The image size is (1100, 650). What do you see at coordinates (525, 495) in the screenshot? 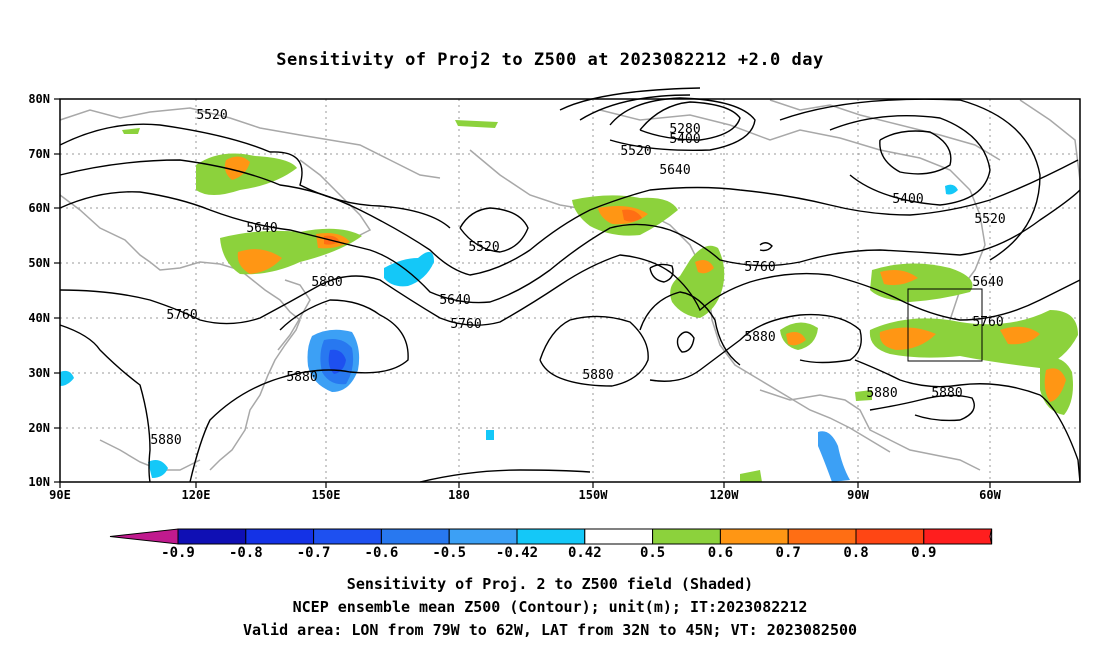
I see `longitude-tick-labels: 90E 120E 150E 180 150W 120W 90W 60W` at bounding box center [525, 495].